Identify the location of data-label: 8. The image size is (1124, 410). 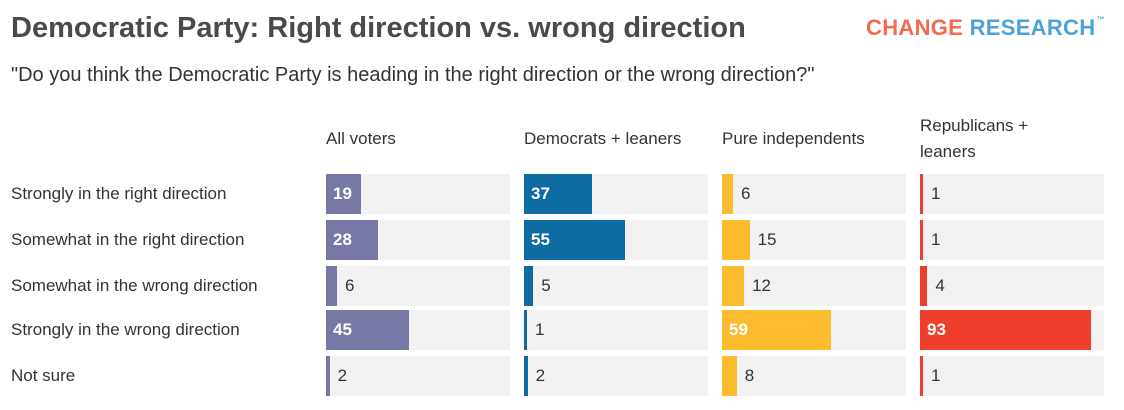
(749, 375).